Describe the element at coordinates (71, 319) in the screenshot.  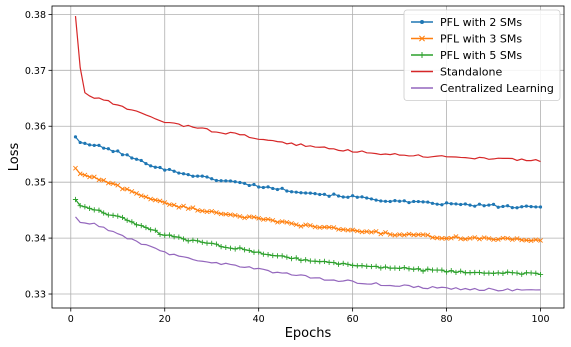
I see `x-tick-label: 0` at that location.